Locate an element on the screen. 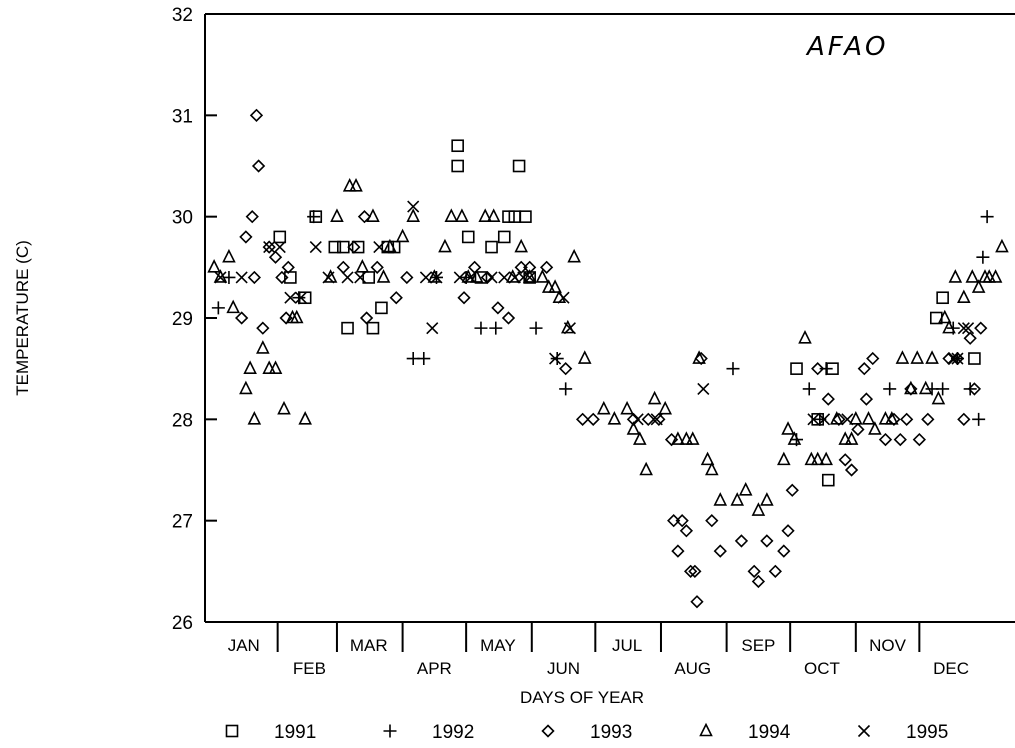 The width and height of the screenshot is (1015, 748). month-label-mar: MAR is located at coordinates (369, 645).